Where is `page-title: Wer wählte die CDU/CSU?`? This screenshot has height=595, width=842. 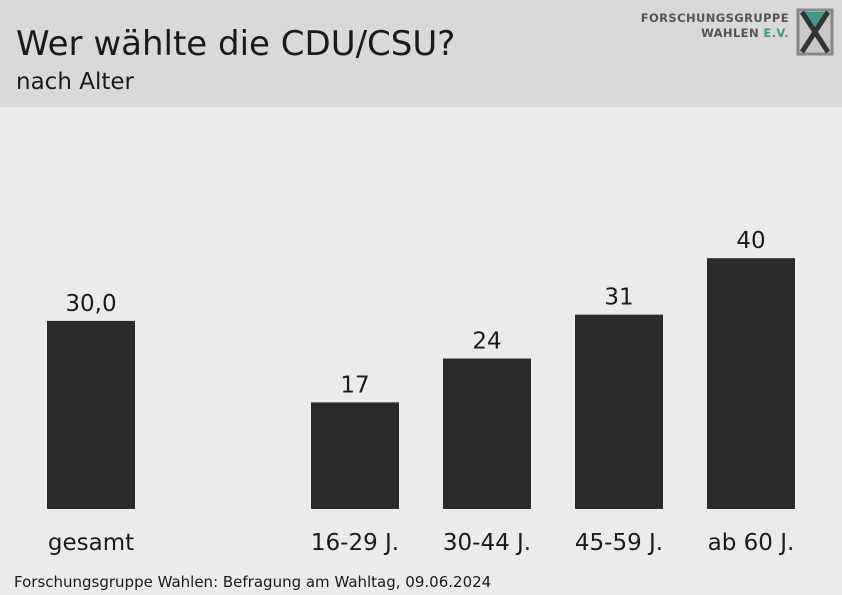 page-title: Wer wählte die CDU/CSU? is located at coordinates (236, 44).